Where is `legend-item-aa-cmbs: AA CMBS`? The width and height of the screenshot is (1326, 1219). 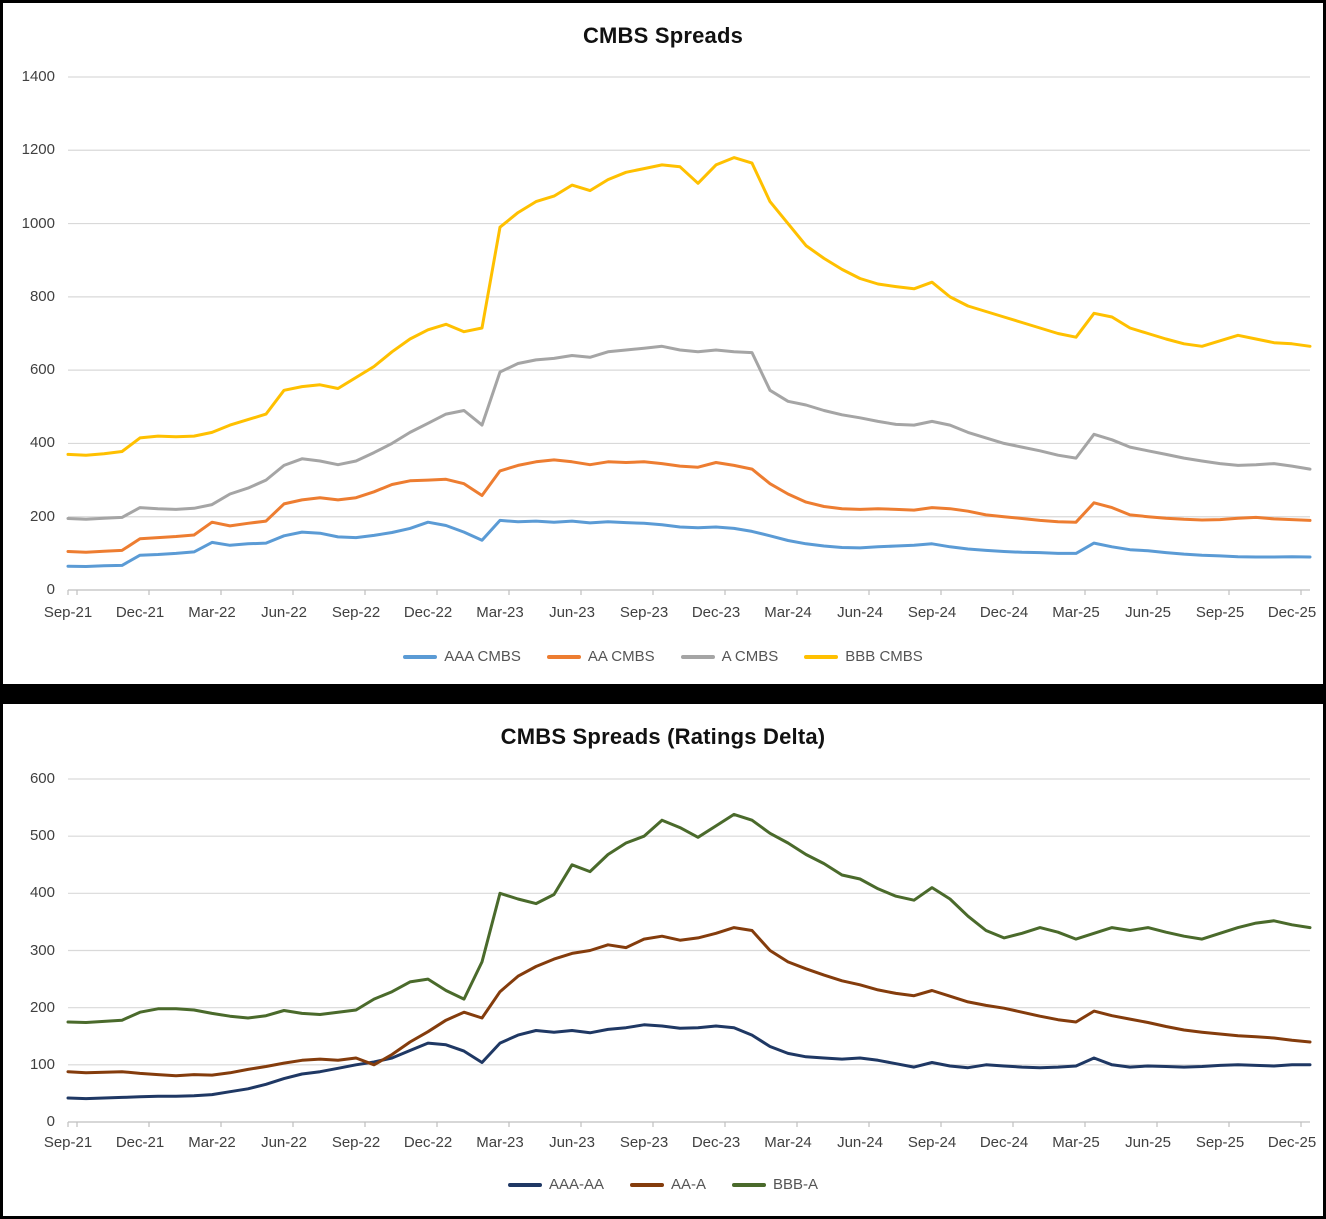 legend-item-aa-cmbs: AA CMBS is located at coordinates (600, 656).